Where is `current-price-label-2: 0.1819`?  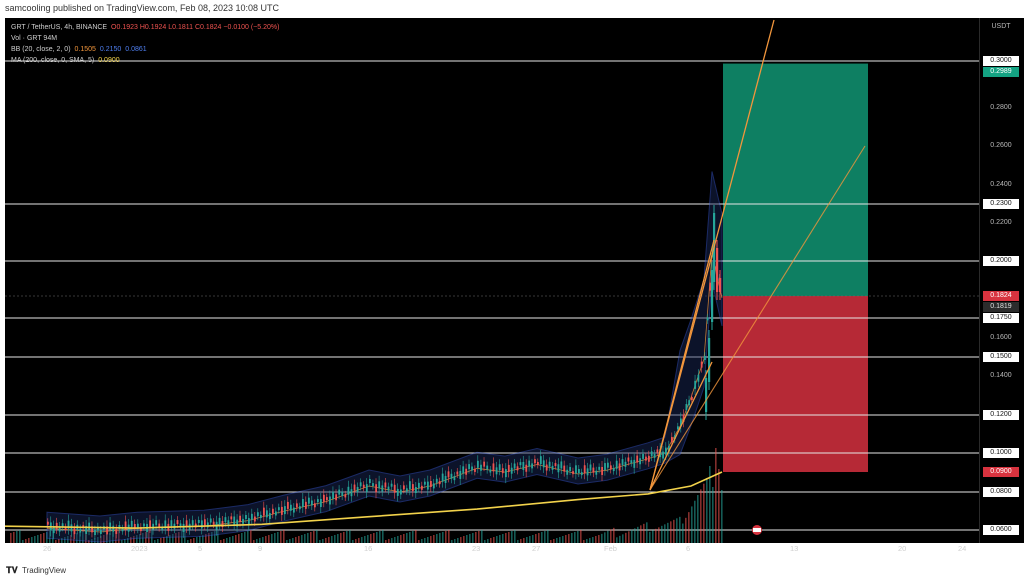
current-price-label-2: 0.1819 is located at coordinates (1001, 307).